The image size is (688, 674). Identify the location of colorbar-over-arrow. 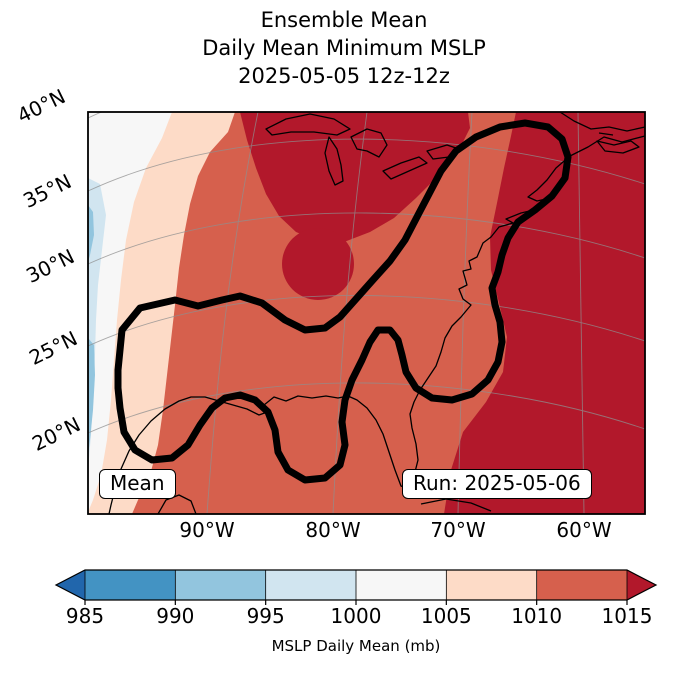
(641, 585).